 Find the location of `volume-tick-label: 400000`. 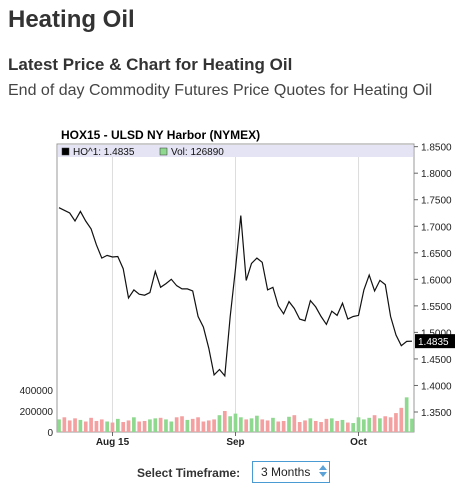

volume-tick-label: 400000 is located at coordinates (37, 391).